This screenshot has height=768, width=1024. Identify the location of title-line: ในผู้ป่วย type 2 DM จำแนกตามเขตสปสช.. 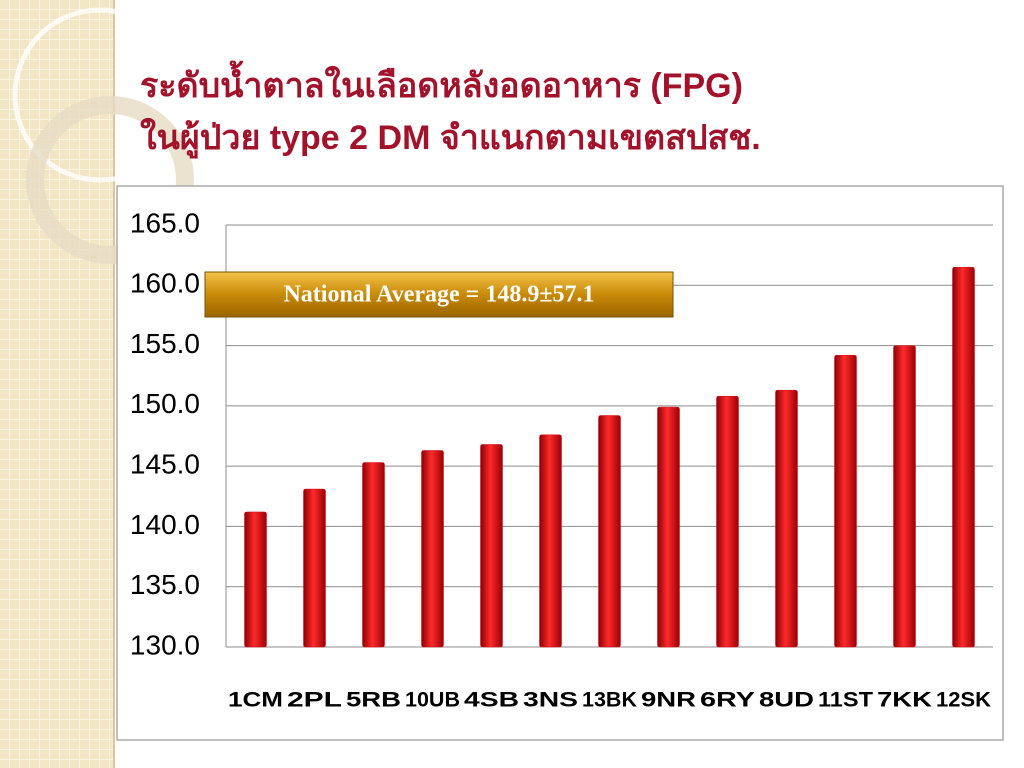
(450, 138).